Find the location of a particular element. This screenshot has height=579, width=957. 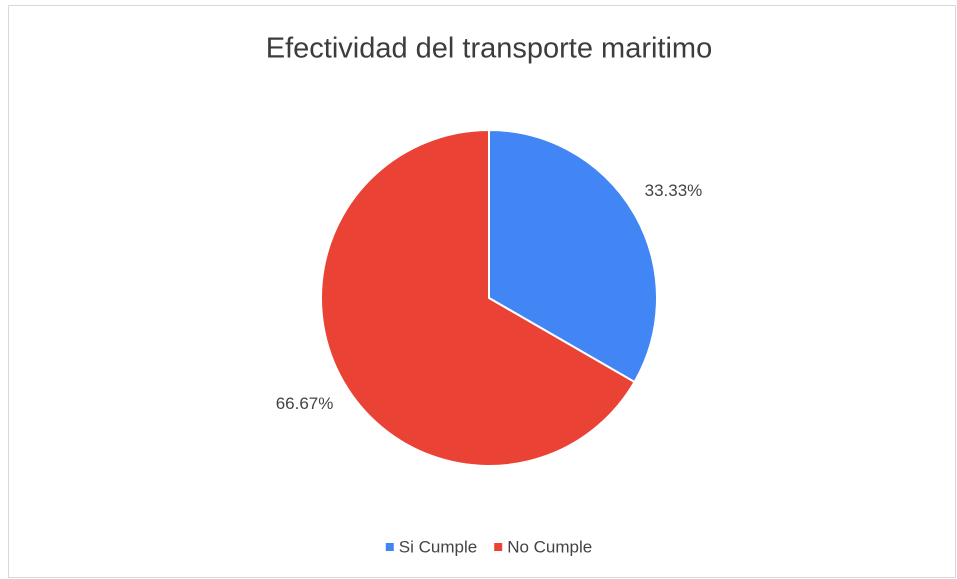

slice-label: 33.33% is located at coordinates (674, 190).